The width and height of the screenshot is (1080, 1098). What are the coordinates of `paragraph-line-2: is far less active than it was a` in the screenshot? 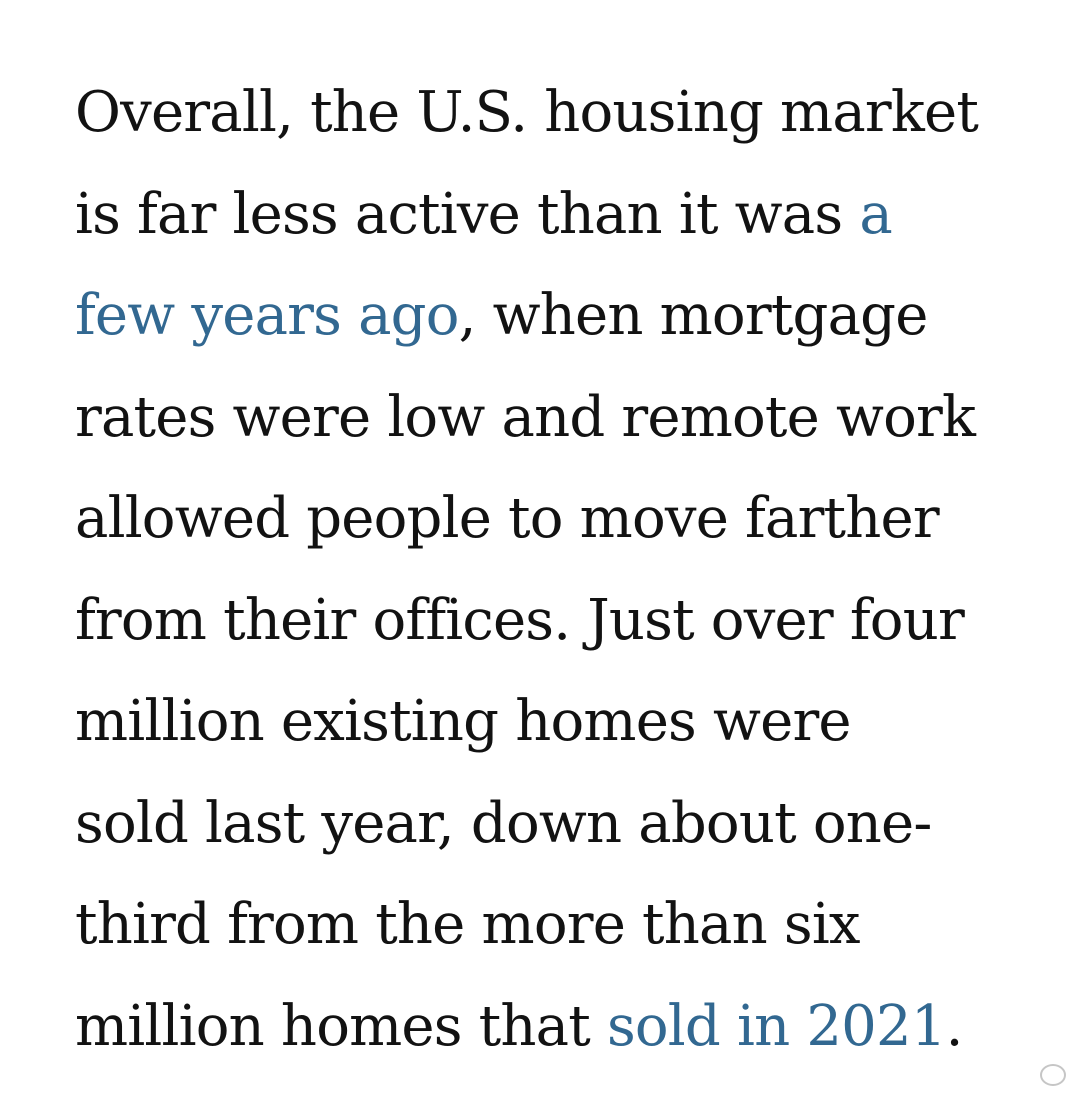 It's located at (555, 215).